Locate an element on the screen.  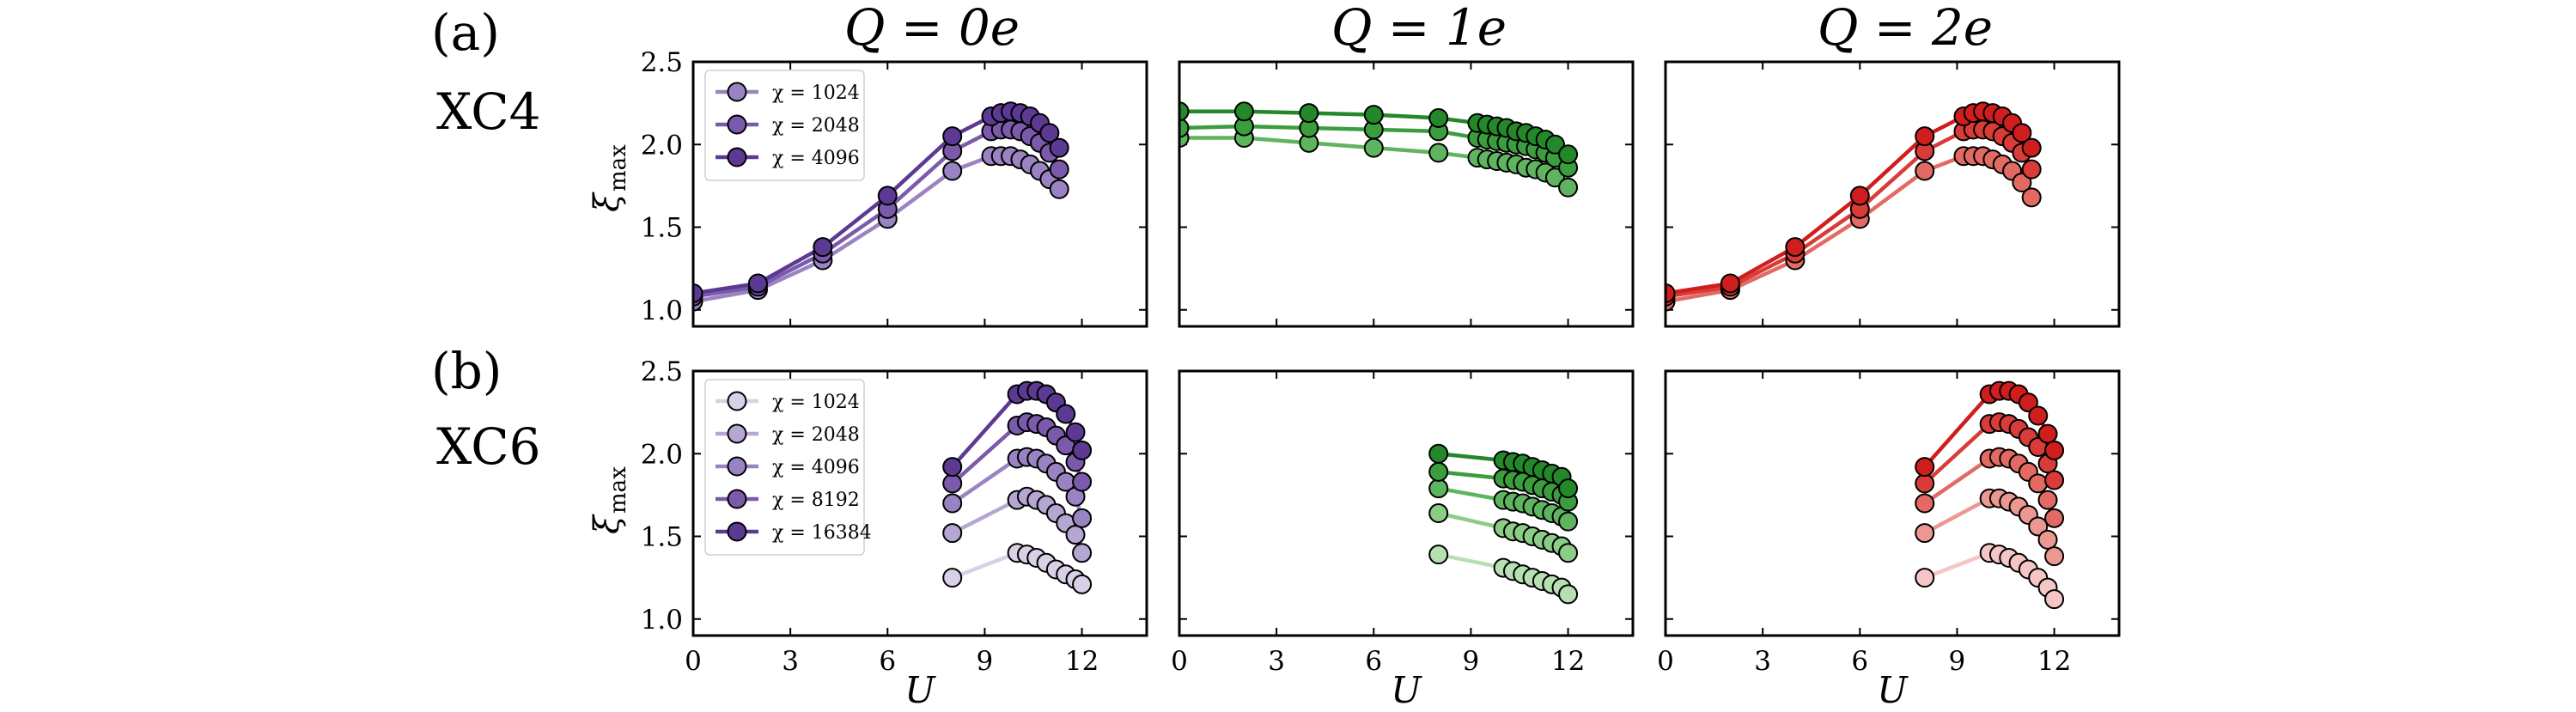
panel-a-q0: 1.0 1.5 2.0 2.5 χ = 1024 χ = 2048 χ = 4096 is located at coordinates (894, 187).